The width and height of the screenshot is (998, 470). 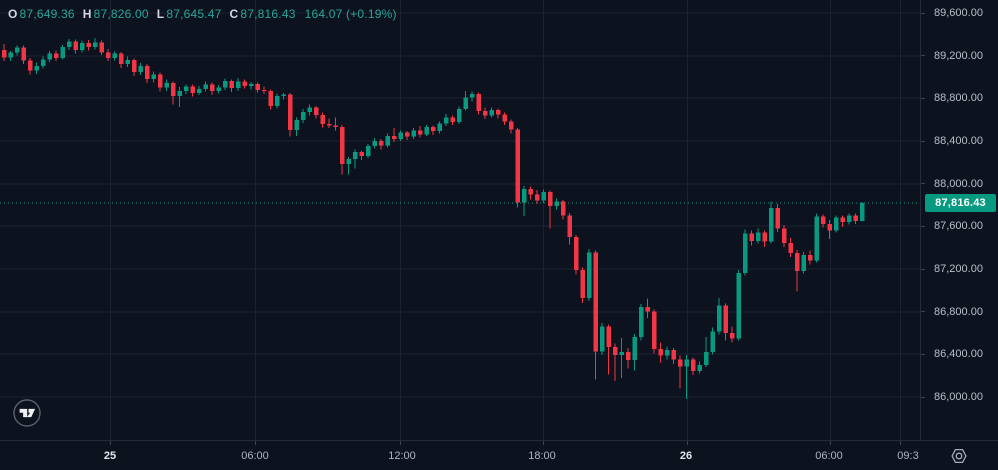 What do you see at coordinates (958, 397) in the screenshot?
I see `price-axis-label: 86,000.00` at bounding box center [958, 397].